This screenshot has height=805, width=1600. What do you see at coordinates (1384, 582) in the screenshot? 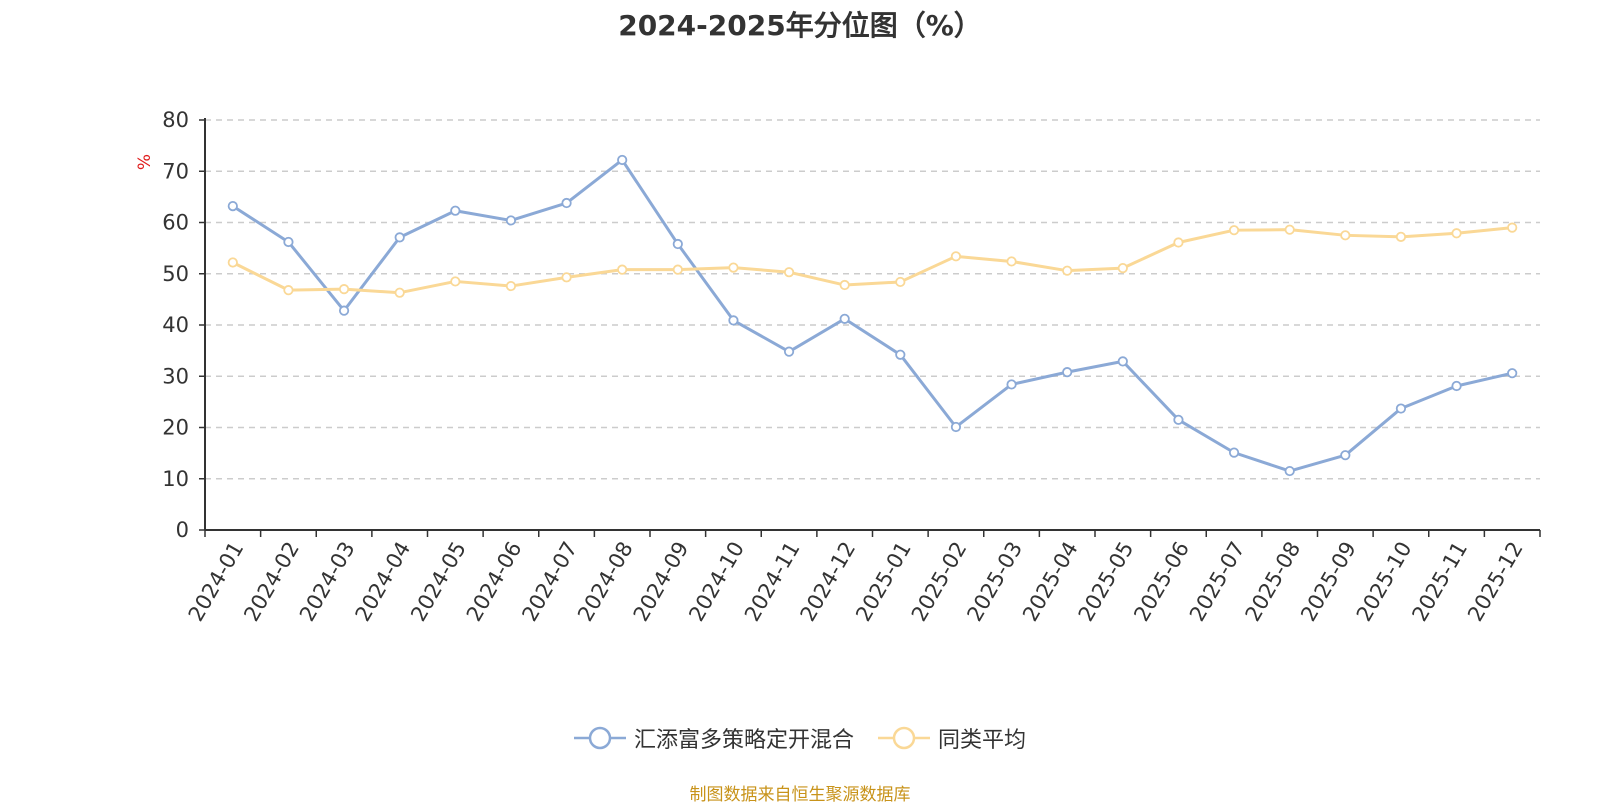
I see `x-tick-label: 2025-10` at bounding box center [1384, 582].